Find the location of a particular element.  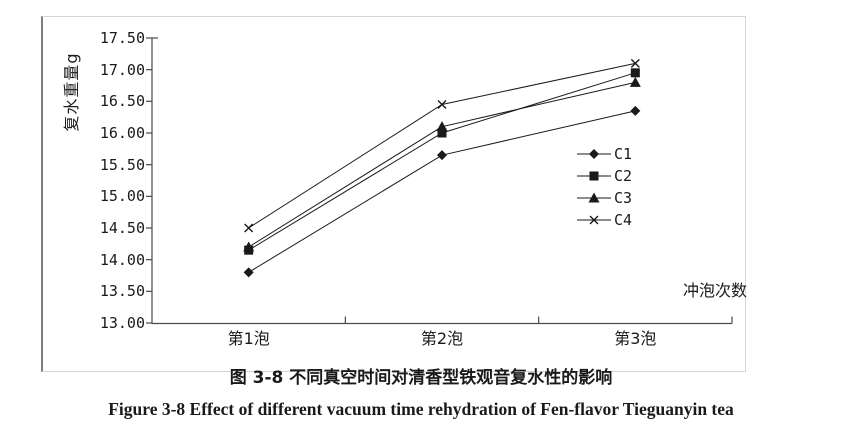

legend-item-C4: C4 is located at coordinates (604, 220).